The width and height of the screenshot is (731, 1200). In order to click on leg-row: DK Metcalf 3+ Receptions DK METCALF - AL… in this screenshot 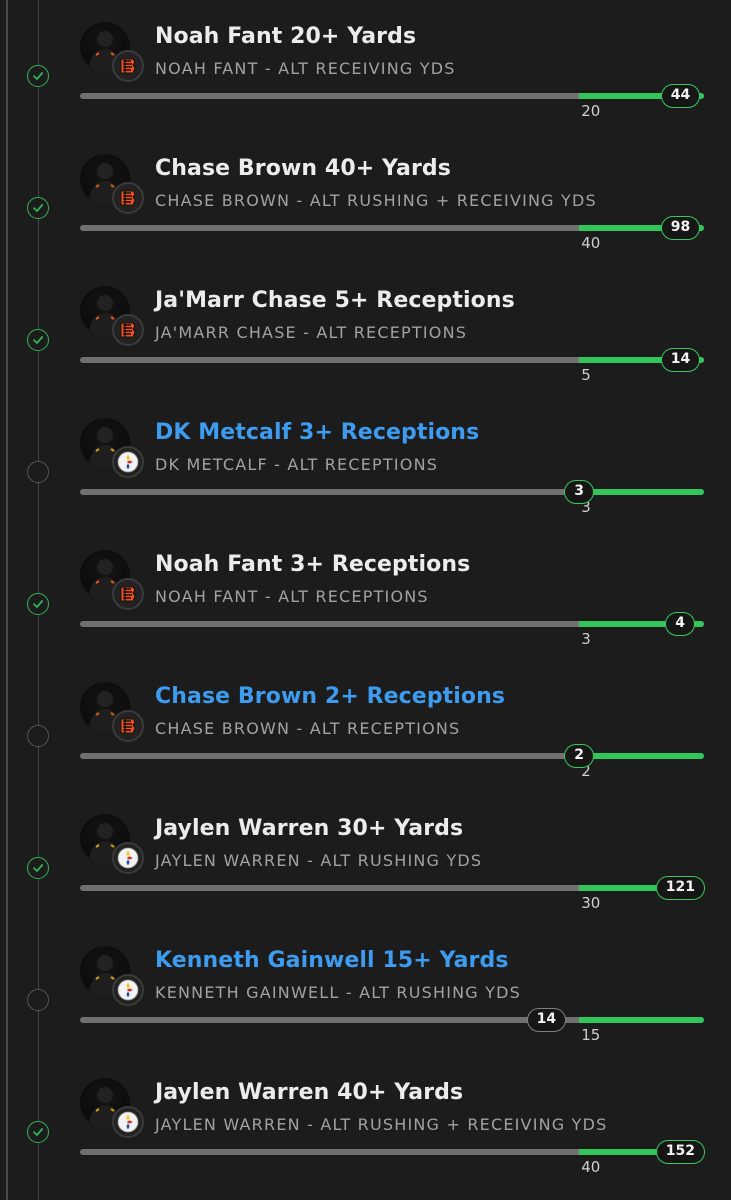, I will do `click(365, 462)`.